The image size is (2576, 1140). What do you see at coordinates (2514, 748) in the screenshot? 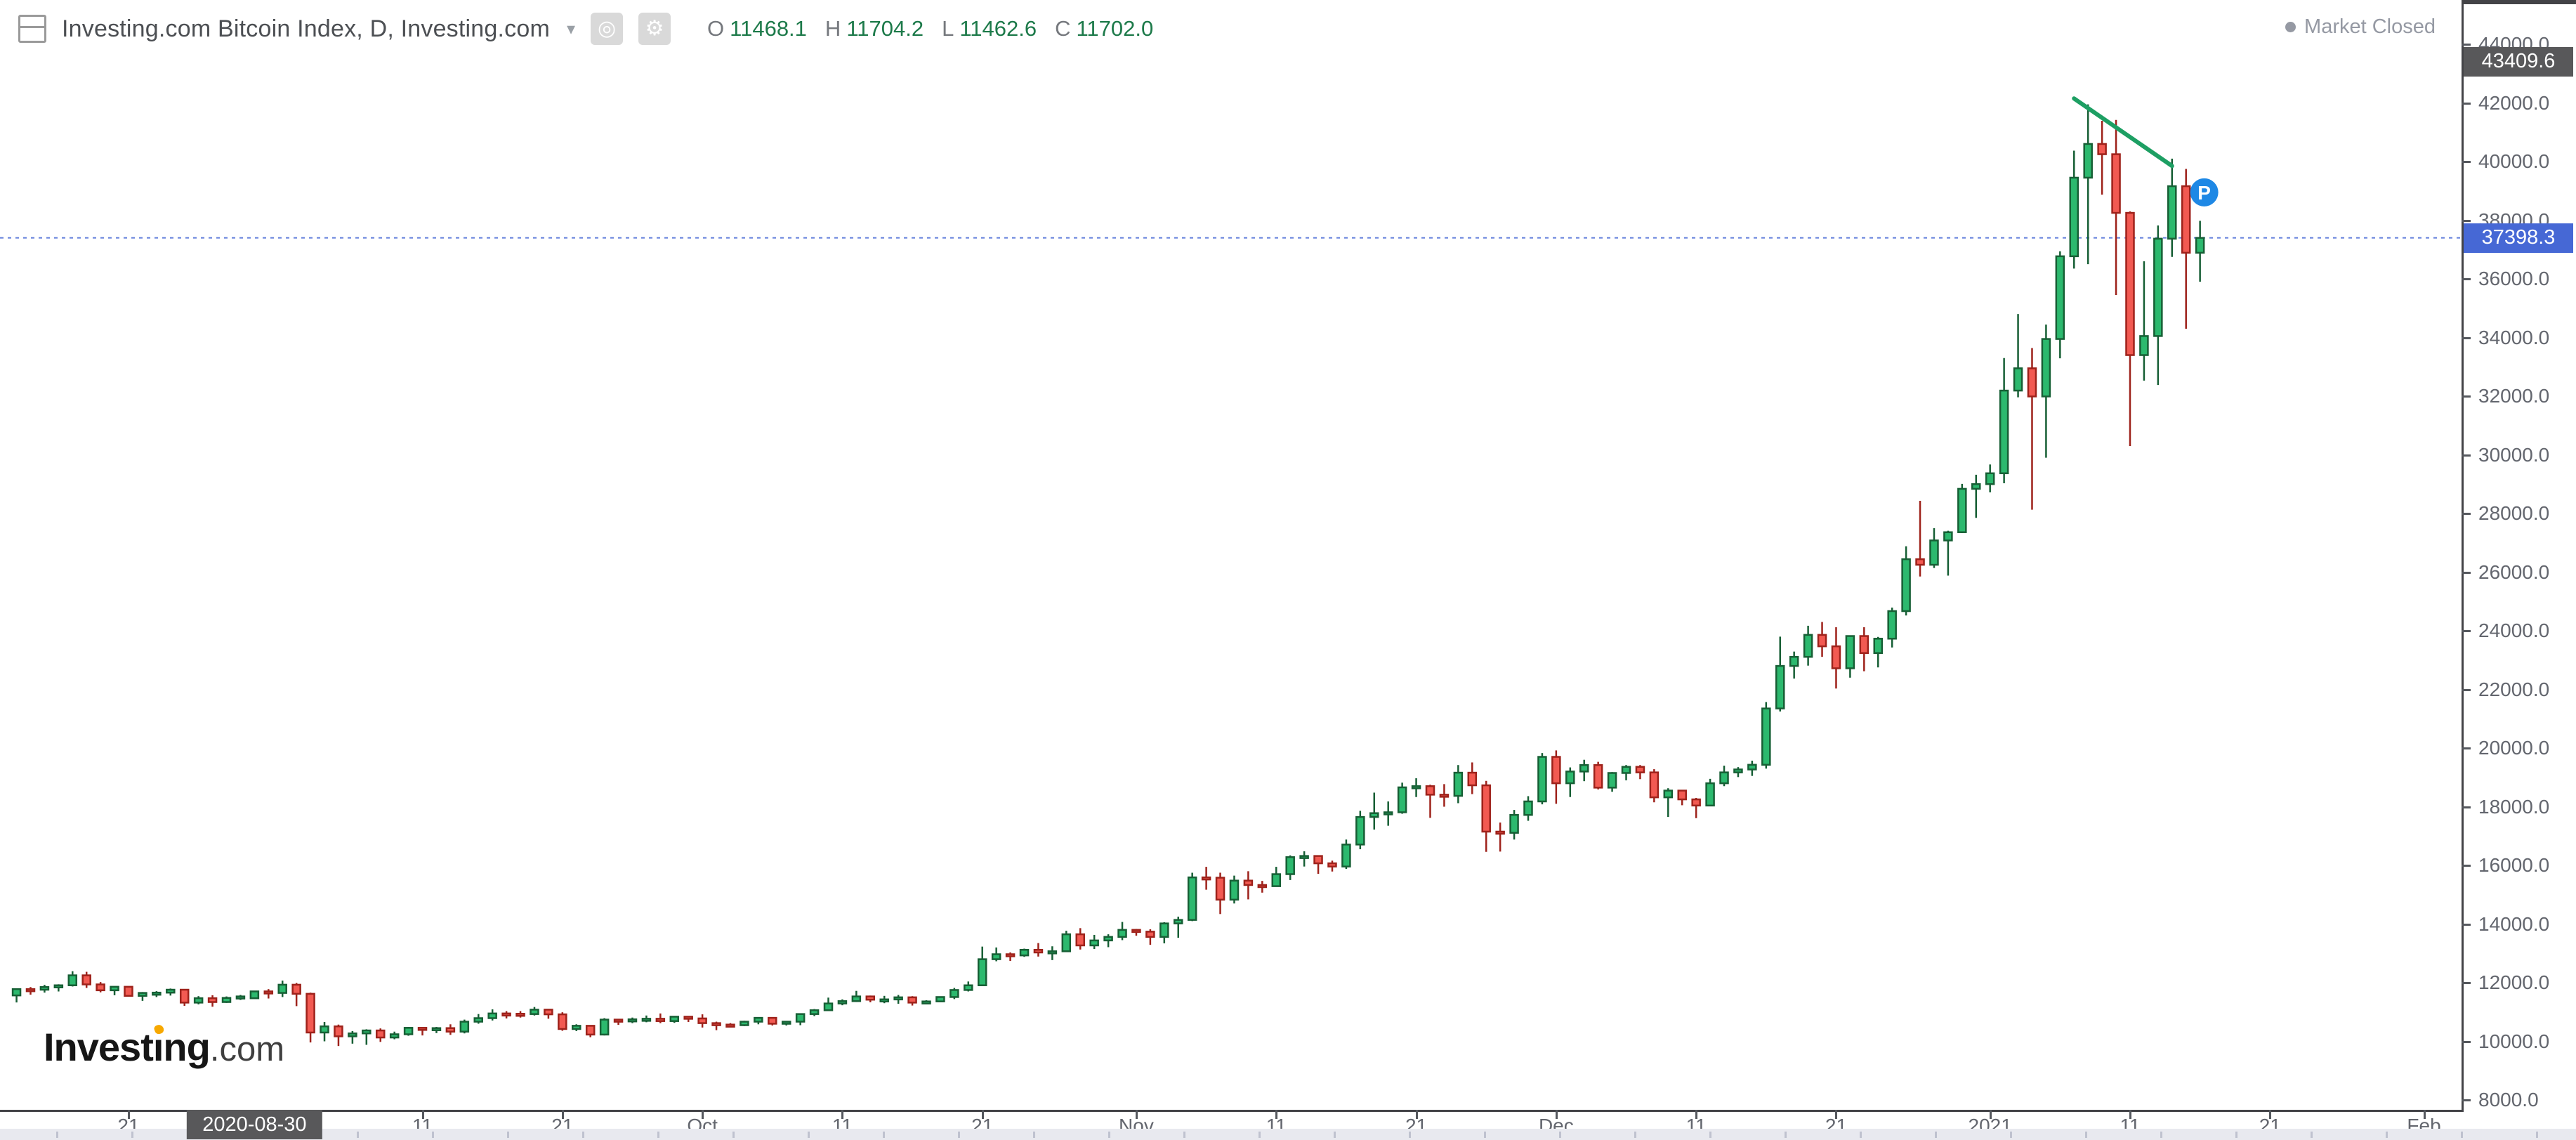
I see `price-tick-label: 20000.0` at bounding box center [2514, 748].